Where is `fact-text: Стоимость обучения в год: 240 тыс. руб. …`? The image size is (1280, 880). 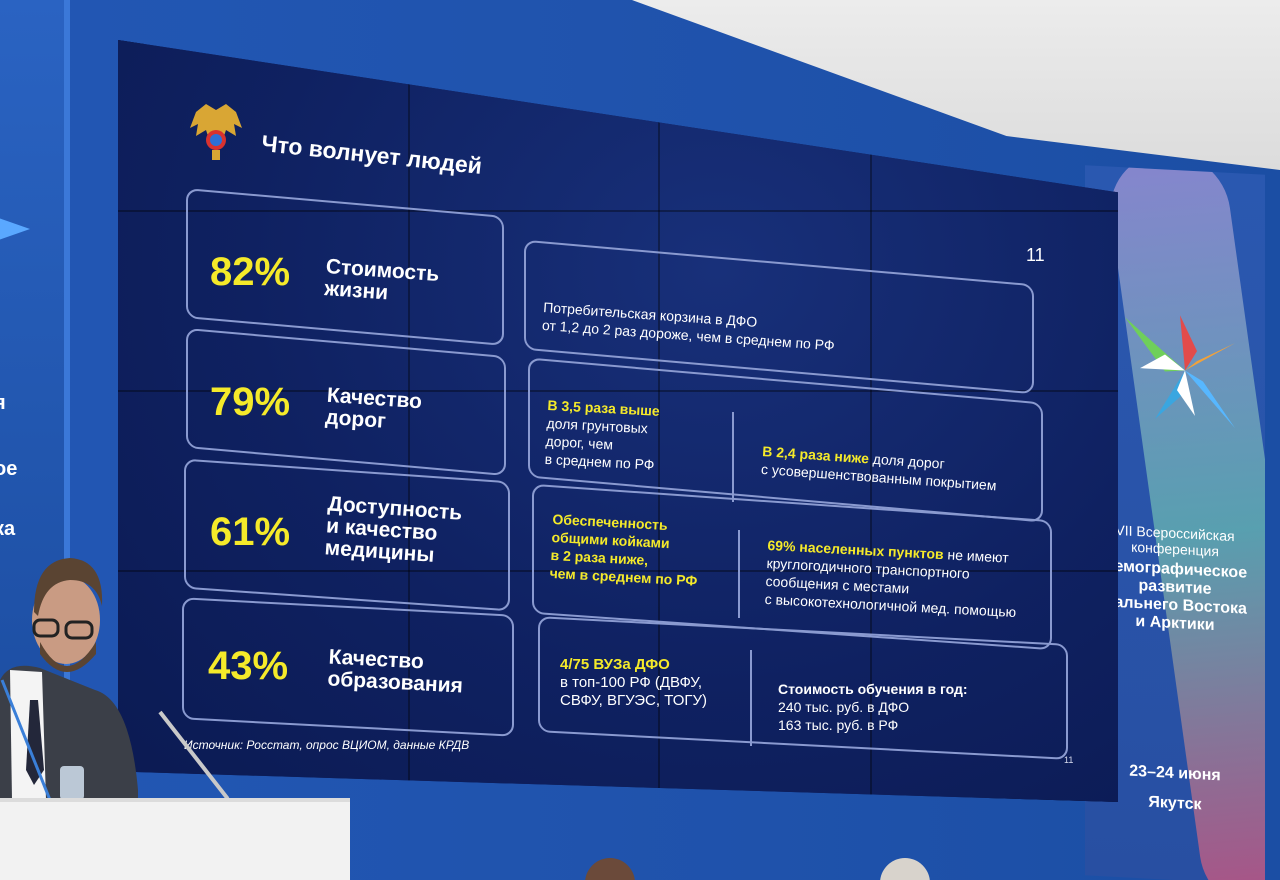 fact-text: Стоимость обучения в год: 240 тыс. руб. … is located at coordinates (873, 707).